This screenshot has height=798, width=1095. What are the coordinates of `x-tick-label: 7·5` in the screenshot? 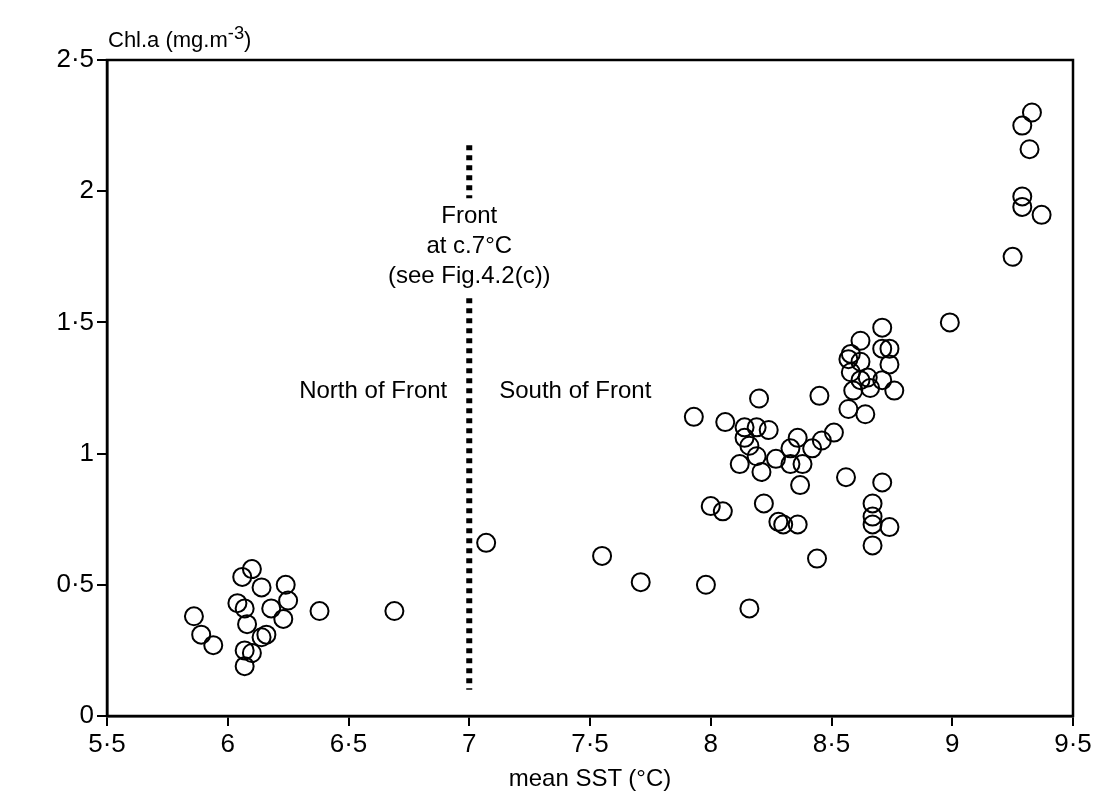 It's located at (590, 742).